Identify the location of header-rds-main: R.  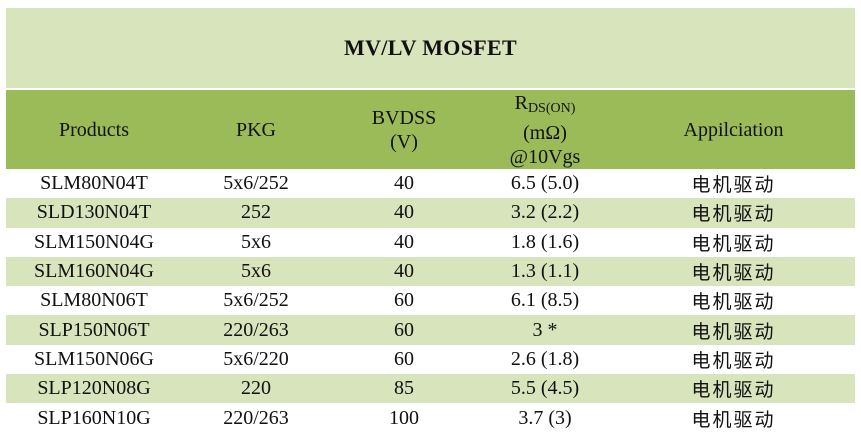
(521, 102).